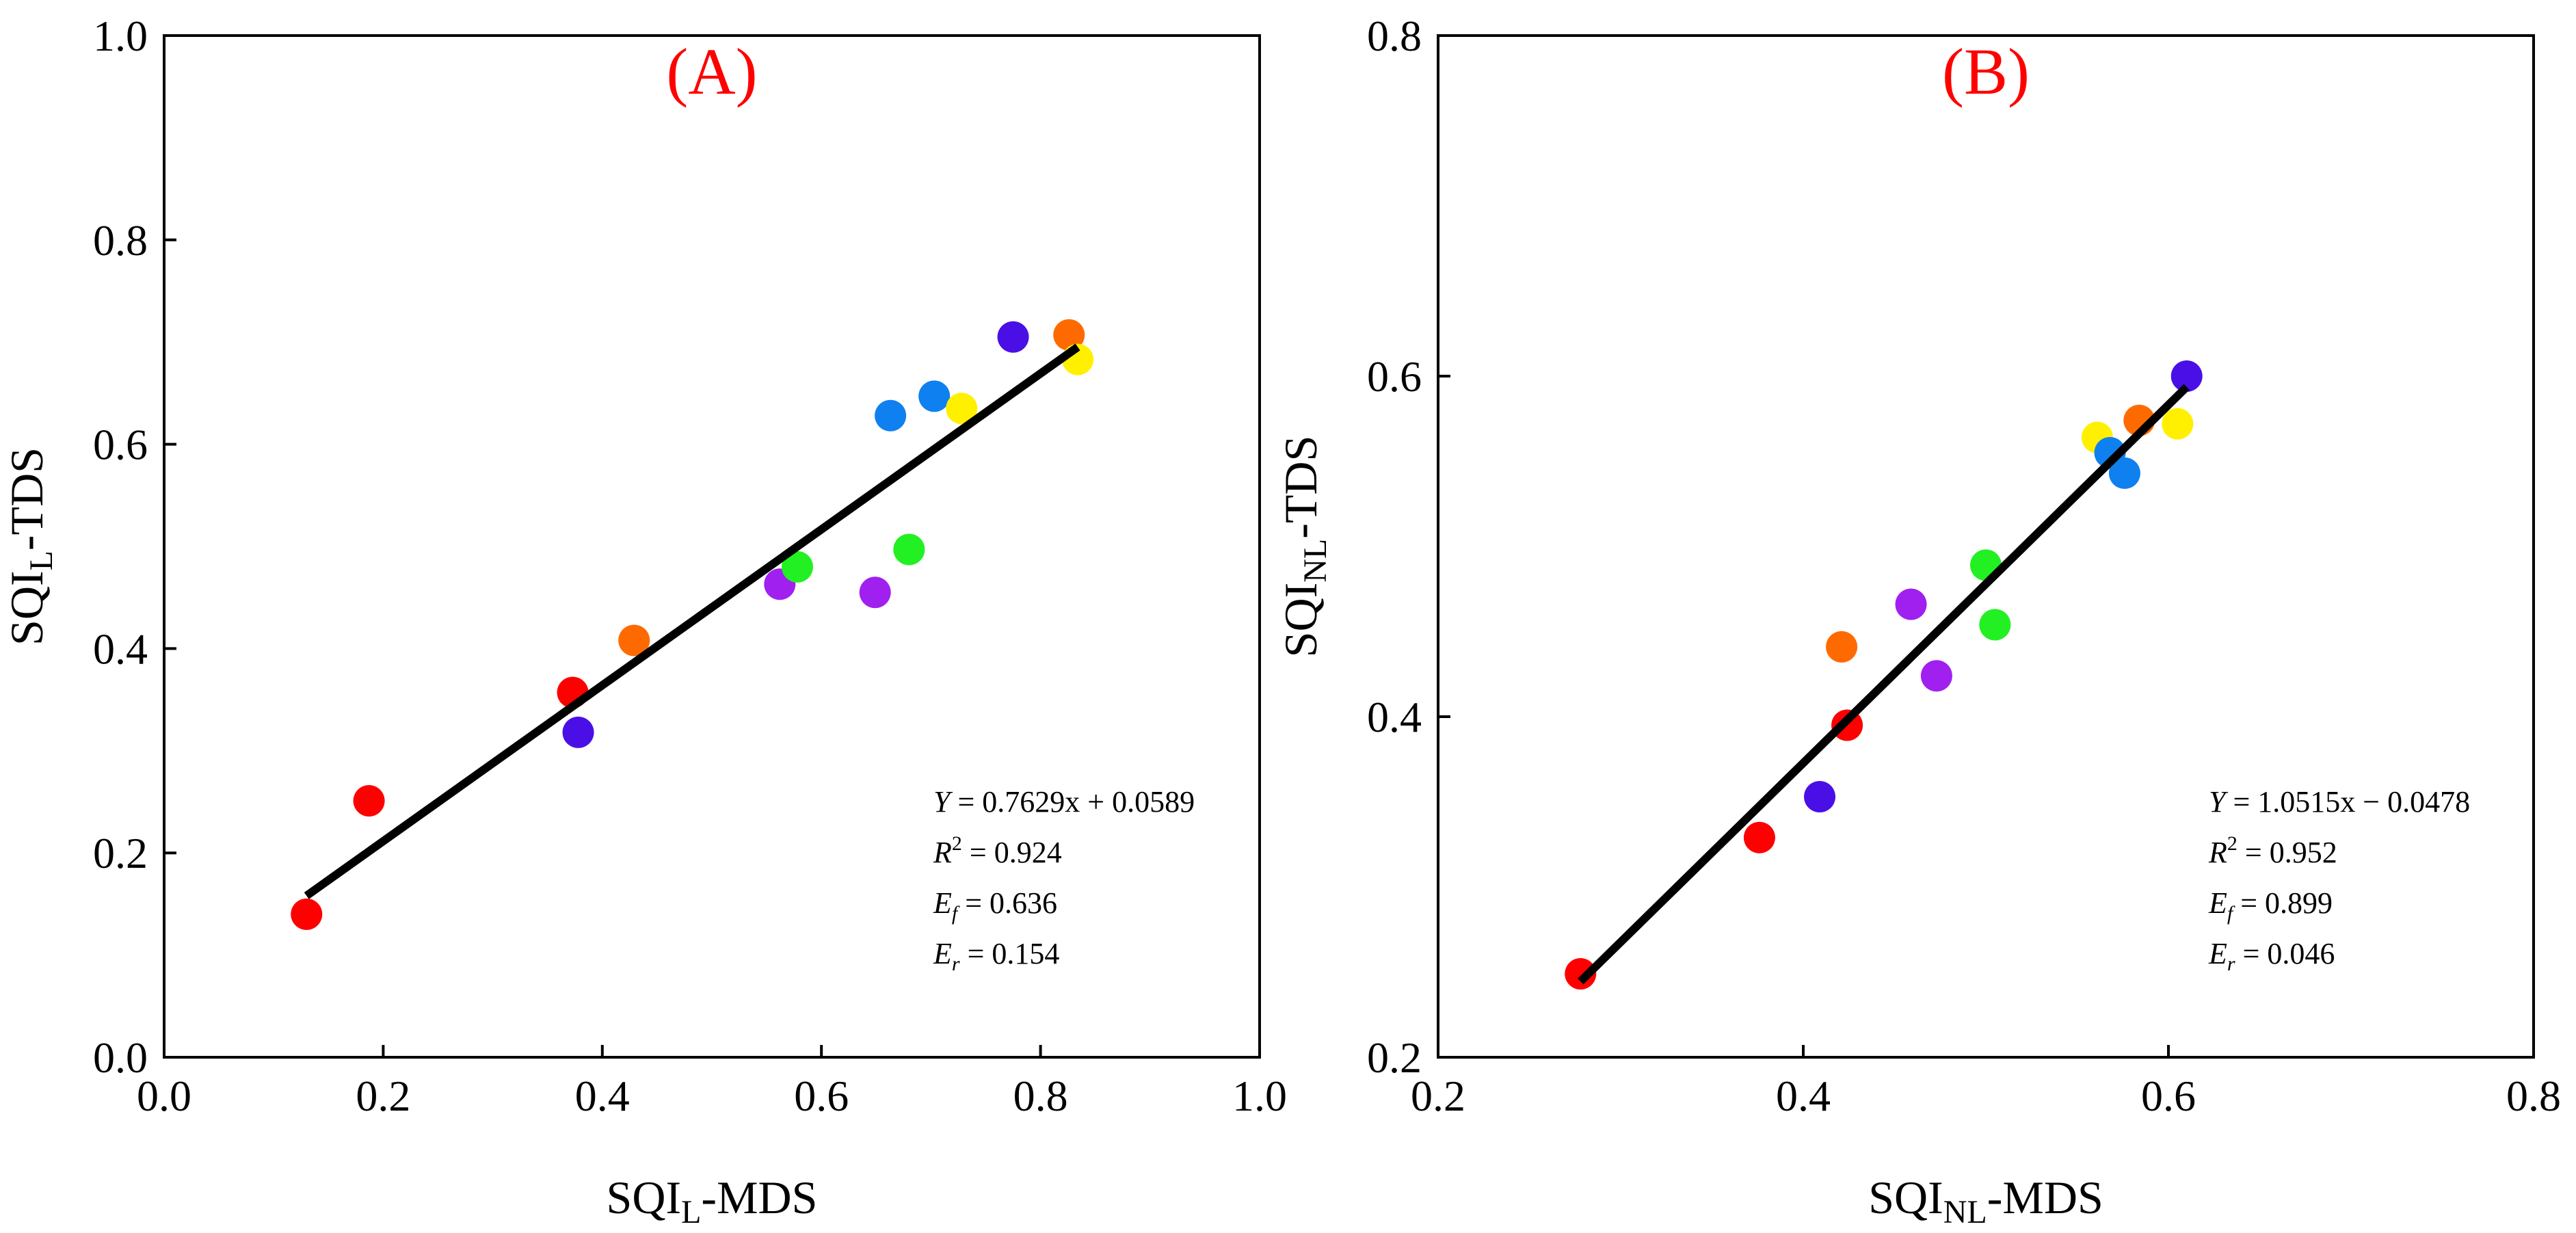  I want to click on y-tick-label-a: 0.6, so click(120, 445).